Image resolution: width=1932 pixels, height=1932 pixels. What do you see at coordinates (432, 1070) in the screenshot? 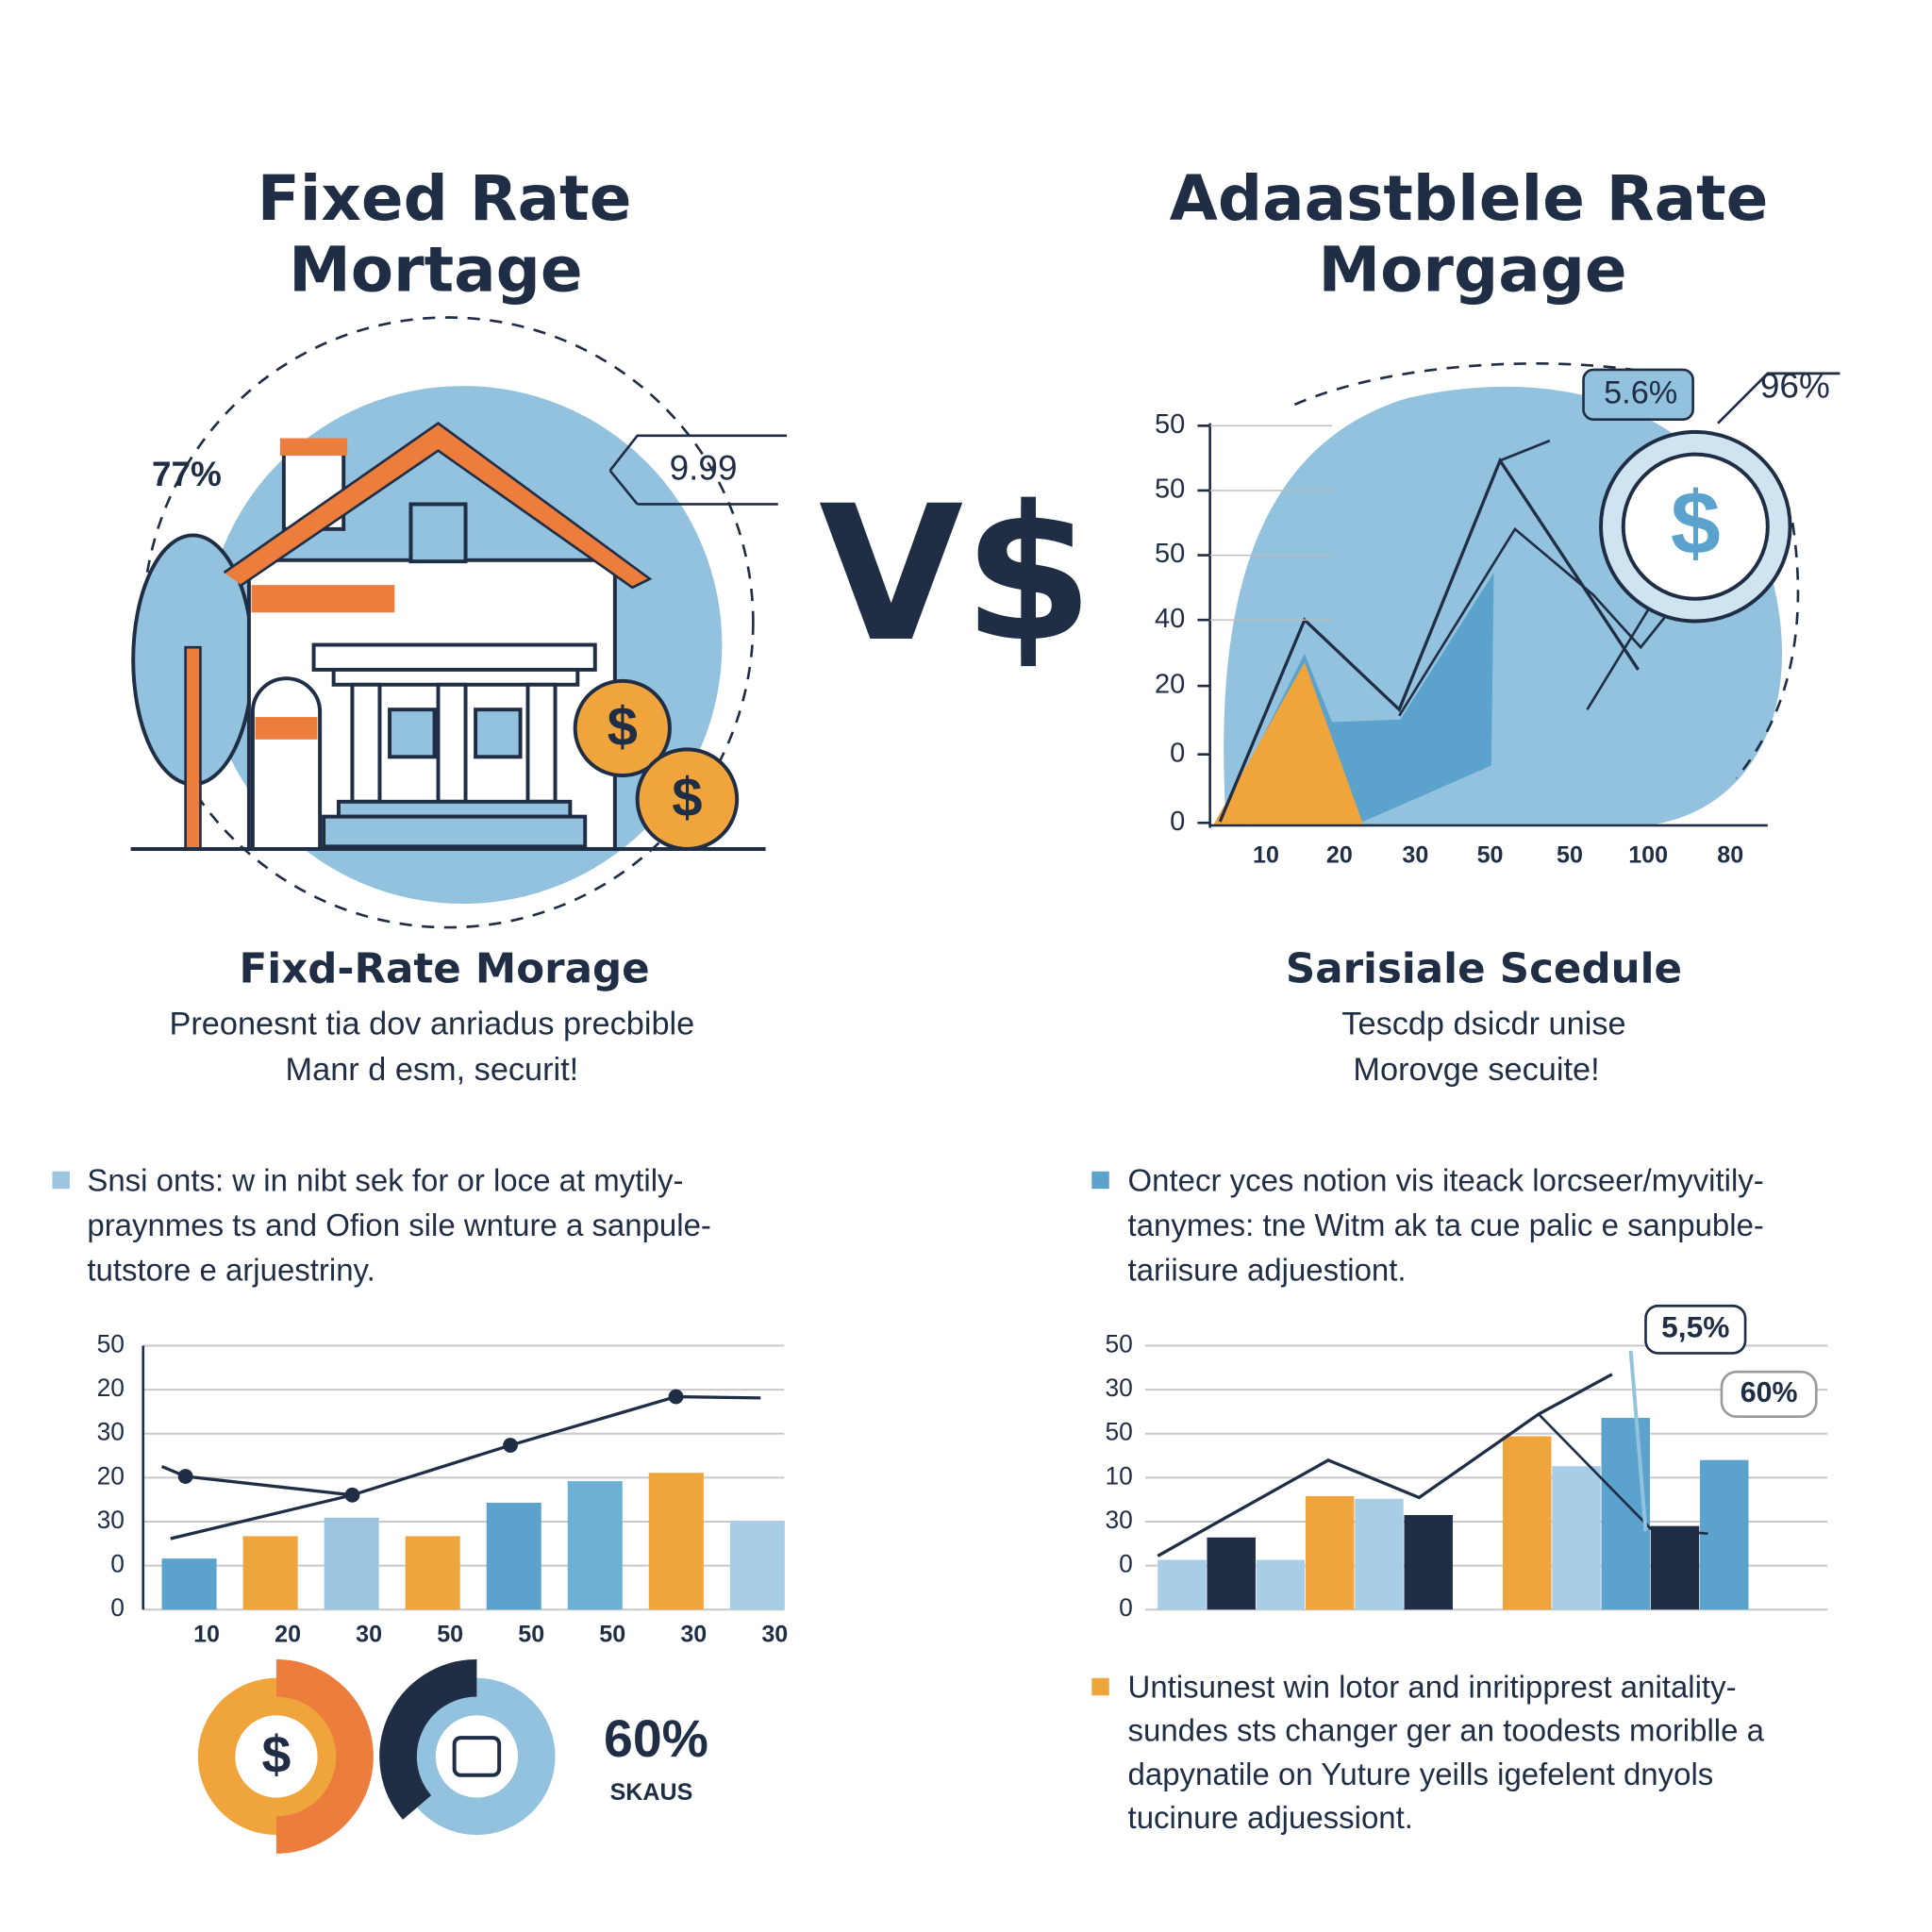
I see `section-subtitle: Manr d esm, securit!` at bounding box center [432, 1070].